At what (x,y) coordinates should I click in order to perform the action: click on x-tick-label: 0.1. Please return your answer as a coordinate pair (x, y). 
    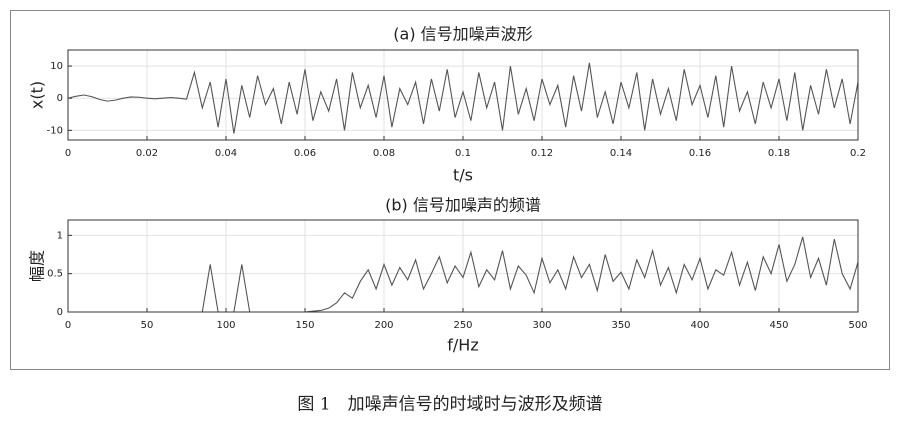
    Looking at the image, I should click on (463, 153).